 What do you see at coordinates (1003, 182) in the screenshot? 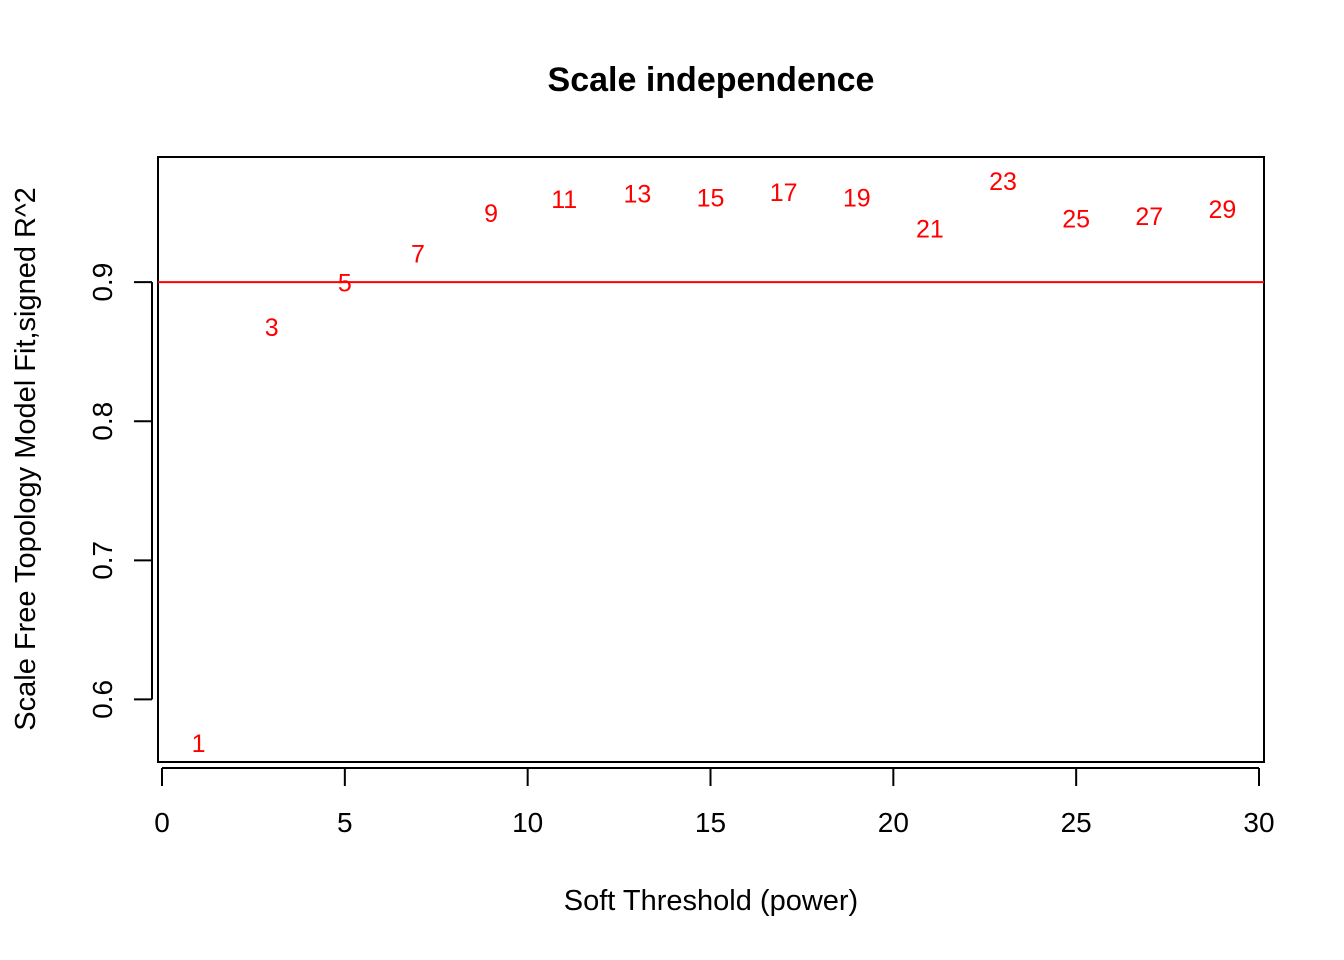
I see `data-point-label: 23` at bounding box center [1003, 182].